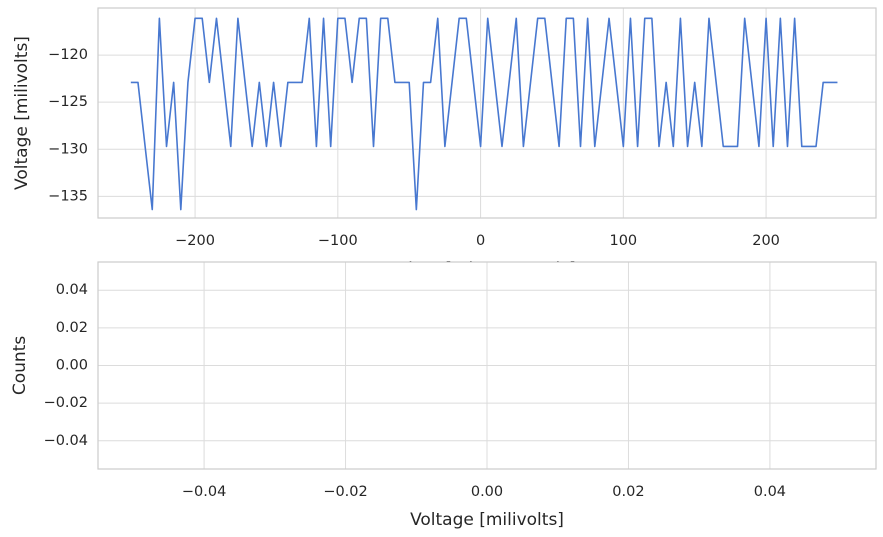 This screenshot has height=537, width=883. I want to click on y-tick-label: −0.04, so click(66, 441).